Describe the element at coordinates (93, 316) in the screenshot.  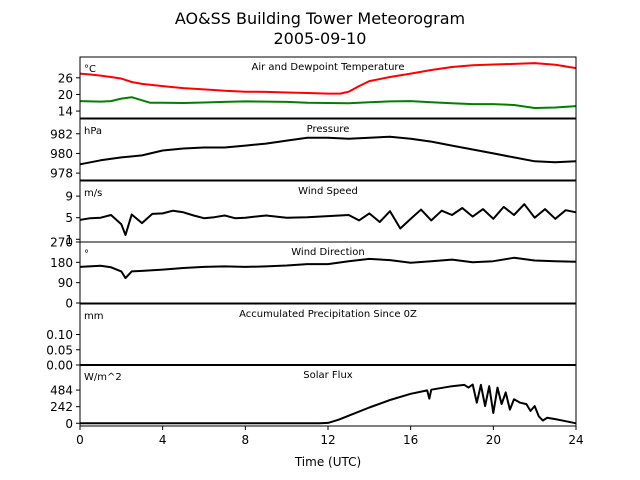
I see `panel-unit-label: mm` at that location.